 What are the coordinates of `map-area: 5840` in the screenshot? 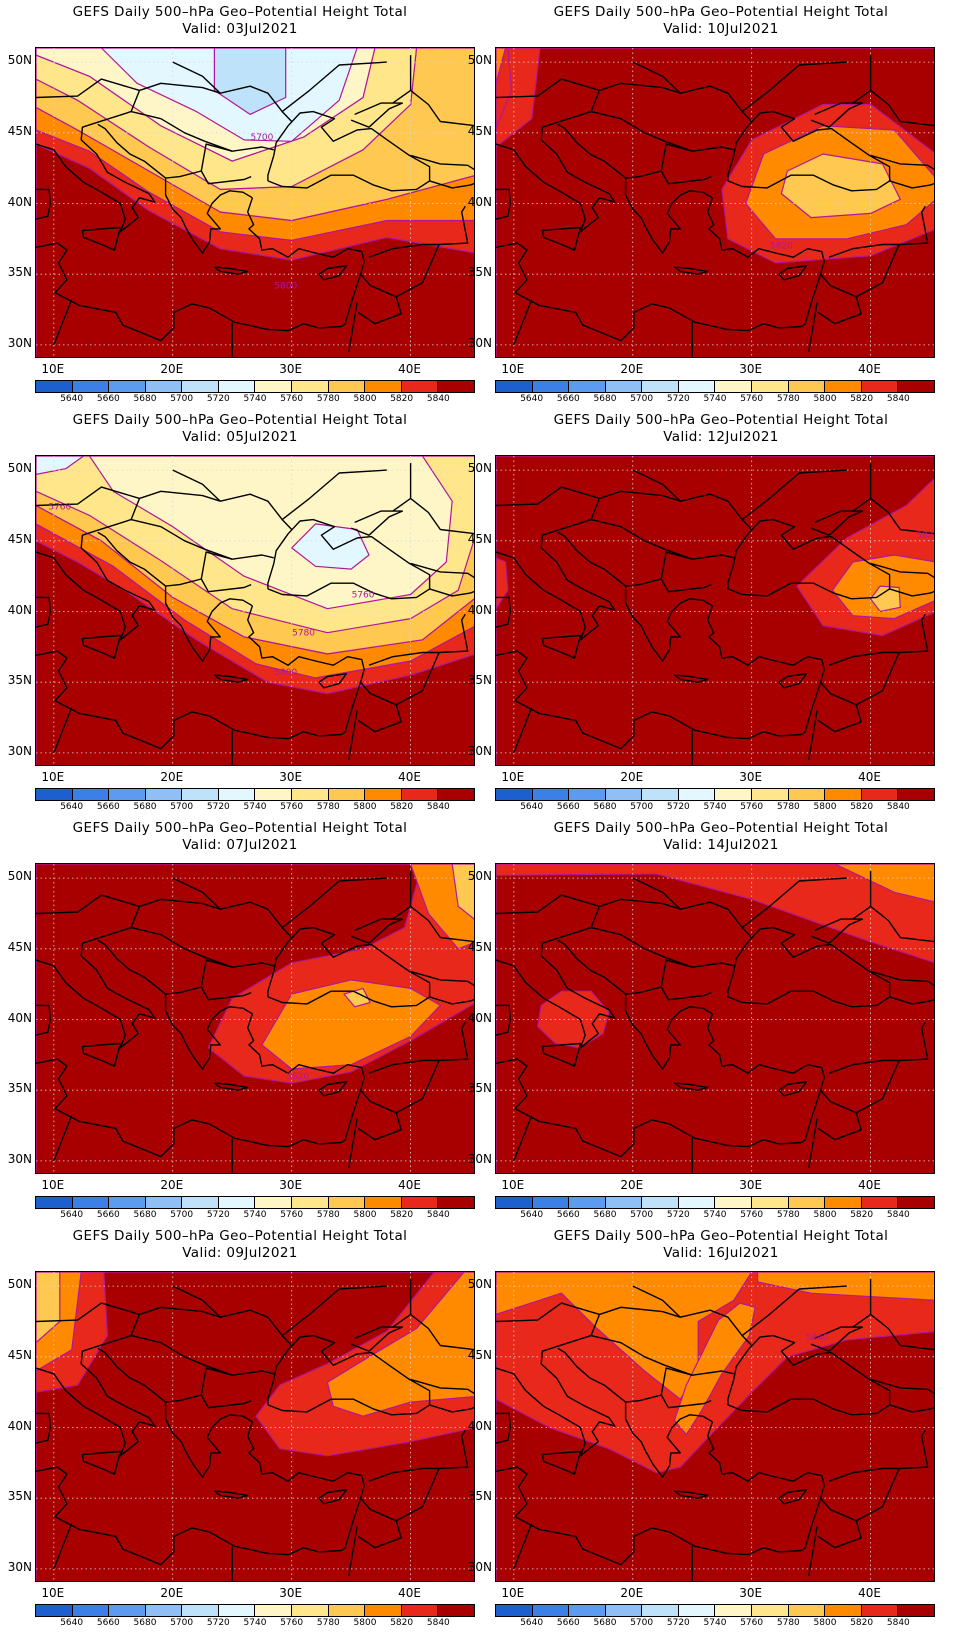 It's located at (715, 1426).